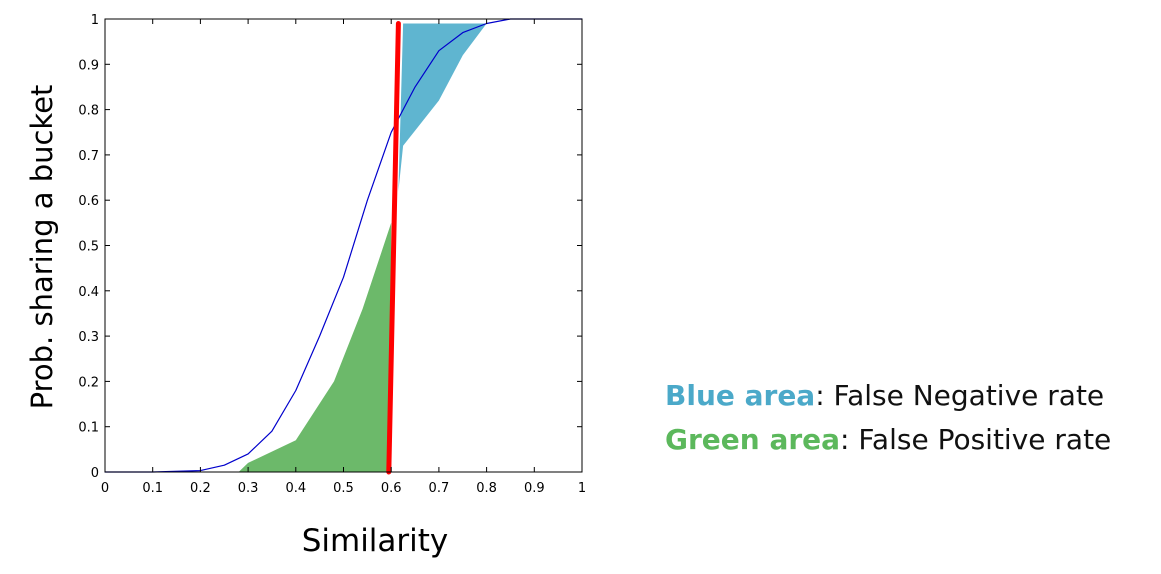  What do you see at coordinates (88, 337) in the screenshot?
I see `y-tick-label: 0.3` at bounding box center [88, 337].